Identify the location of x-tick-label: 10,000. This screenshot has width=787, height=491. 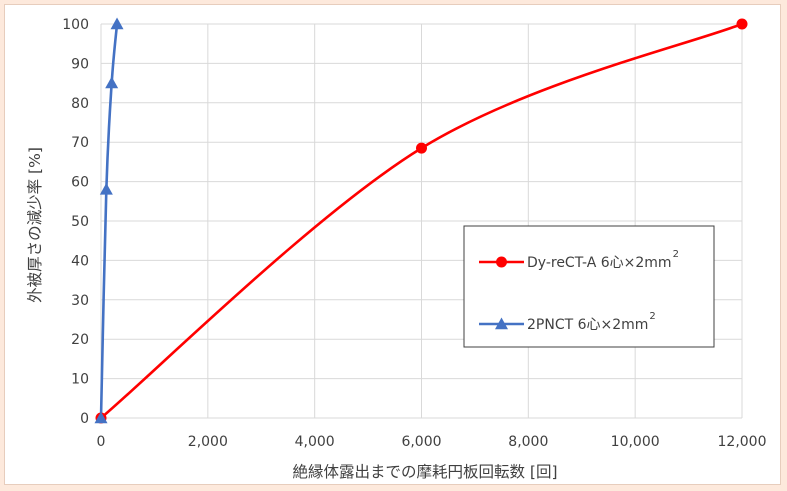
(635, 442).